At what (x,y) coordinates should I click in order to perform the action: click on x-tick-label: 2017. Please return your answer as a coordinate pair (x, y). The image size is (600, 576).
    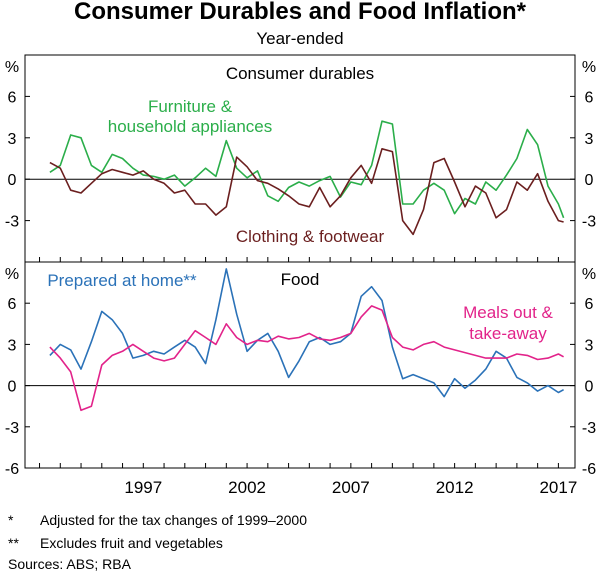
    Looking at the image, I should click on (558, 487).